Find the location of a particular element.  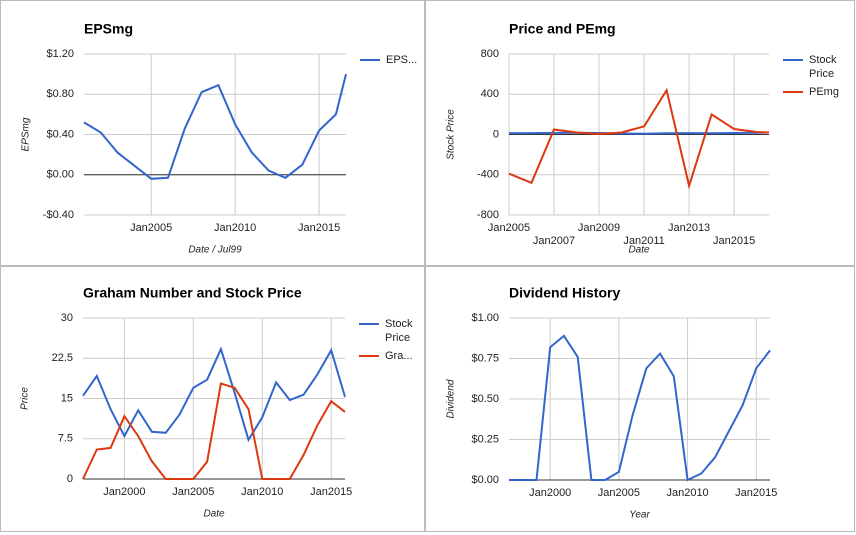

x-axis-title: Year is located at coordinates (639, 515).